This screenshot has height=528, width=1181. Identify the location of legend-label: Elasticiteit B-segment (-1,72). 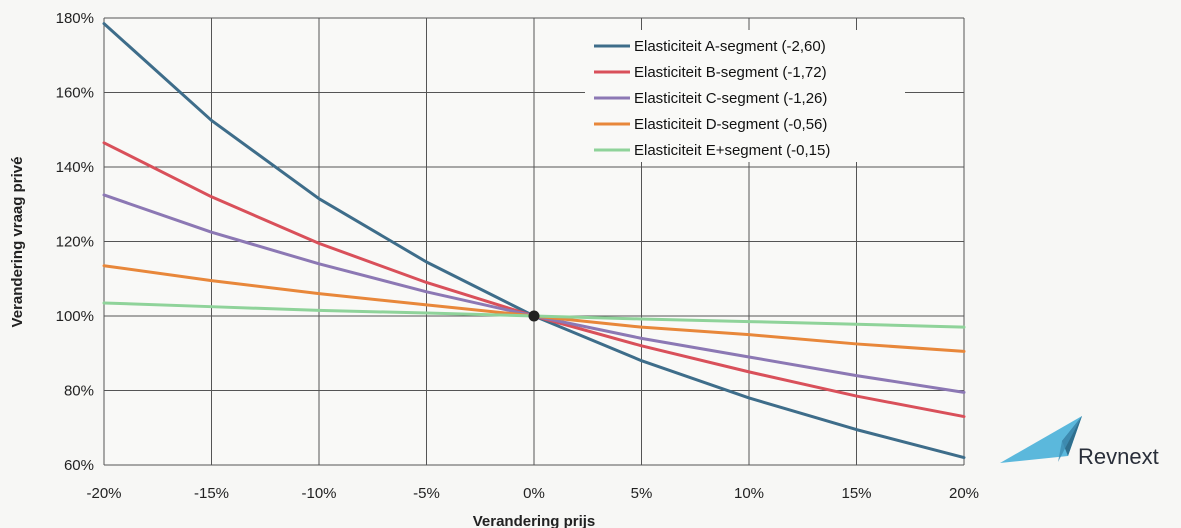
(730, 72).